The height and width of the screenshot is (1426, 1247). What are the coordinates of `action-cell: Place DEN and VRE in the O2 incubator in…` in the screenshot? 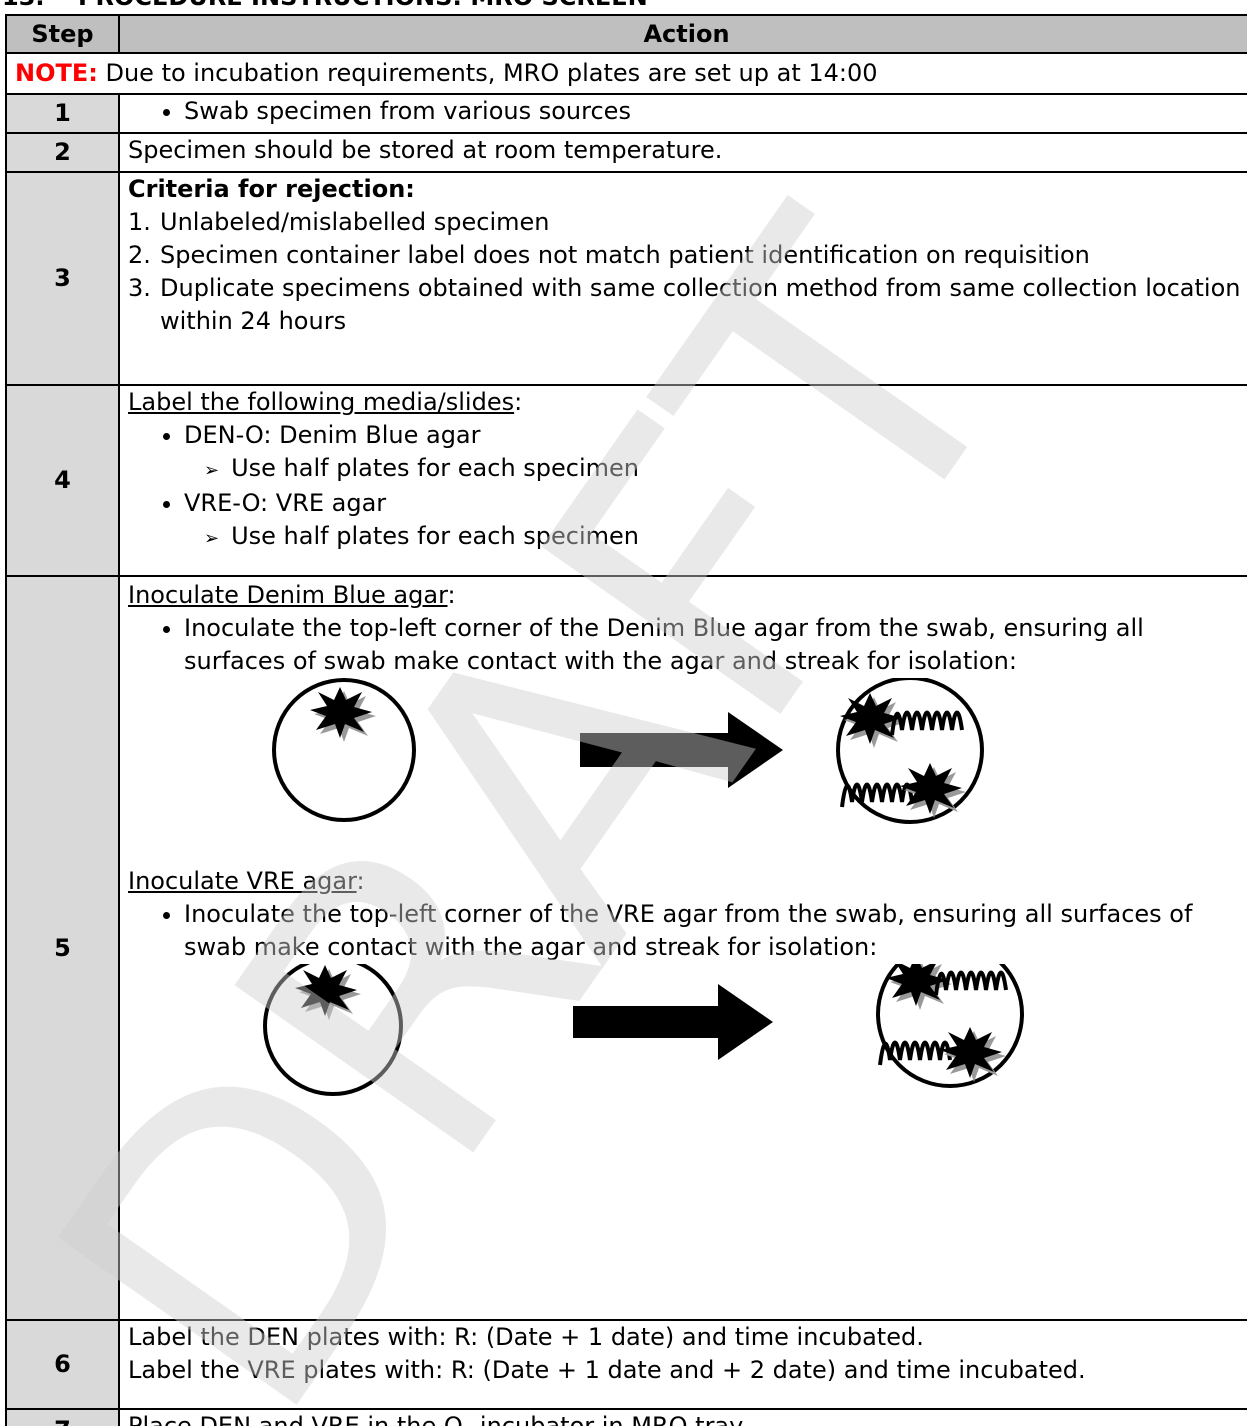 It's located at (682, 1417).